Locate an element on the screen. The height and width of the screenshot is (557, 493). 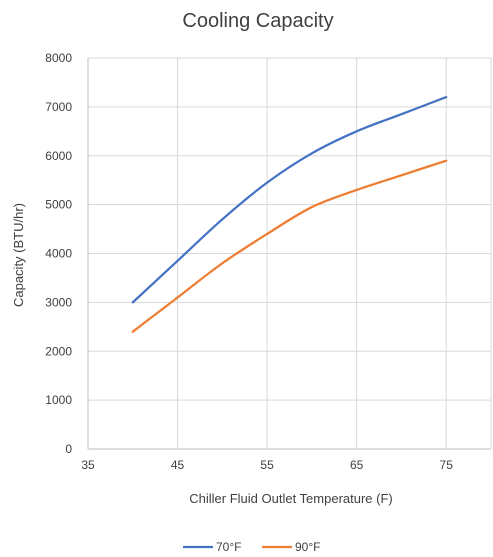
y-tick-label-2: 2000 is located at coordinates (58, 351).